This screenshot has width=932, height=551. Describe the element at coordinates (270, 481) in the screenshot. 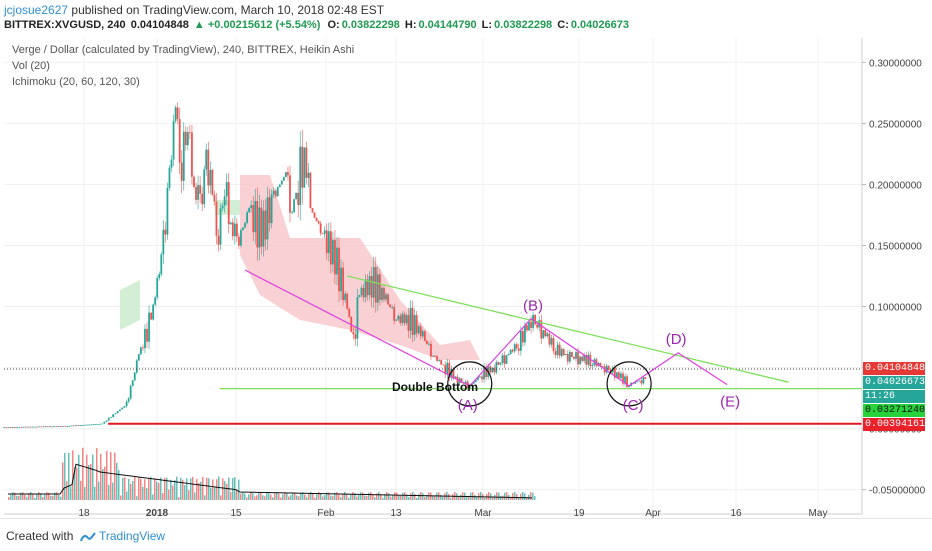

I see `volume-ma-line` at that location.